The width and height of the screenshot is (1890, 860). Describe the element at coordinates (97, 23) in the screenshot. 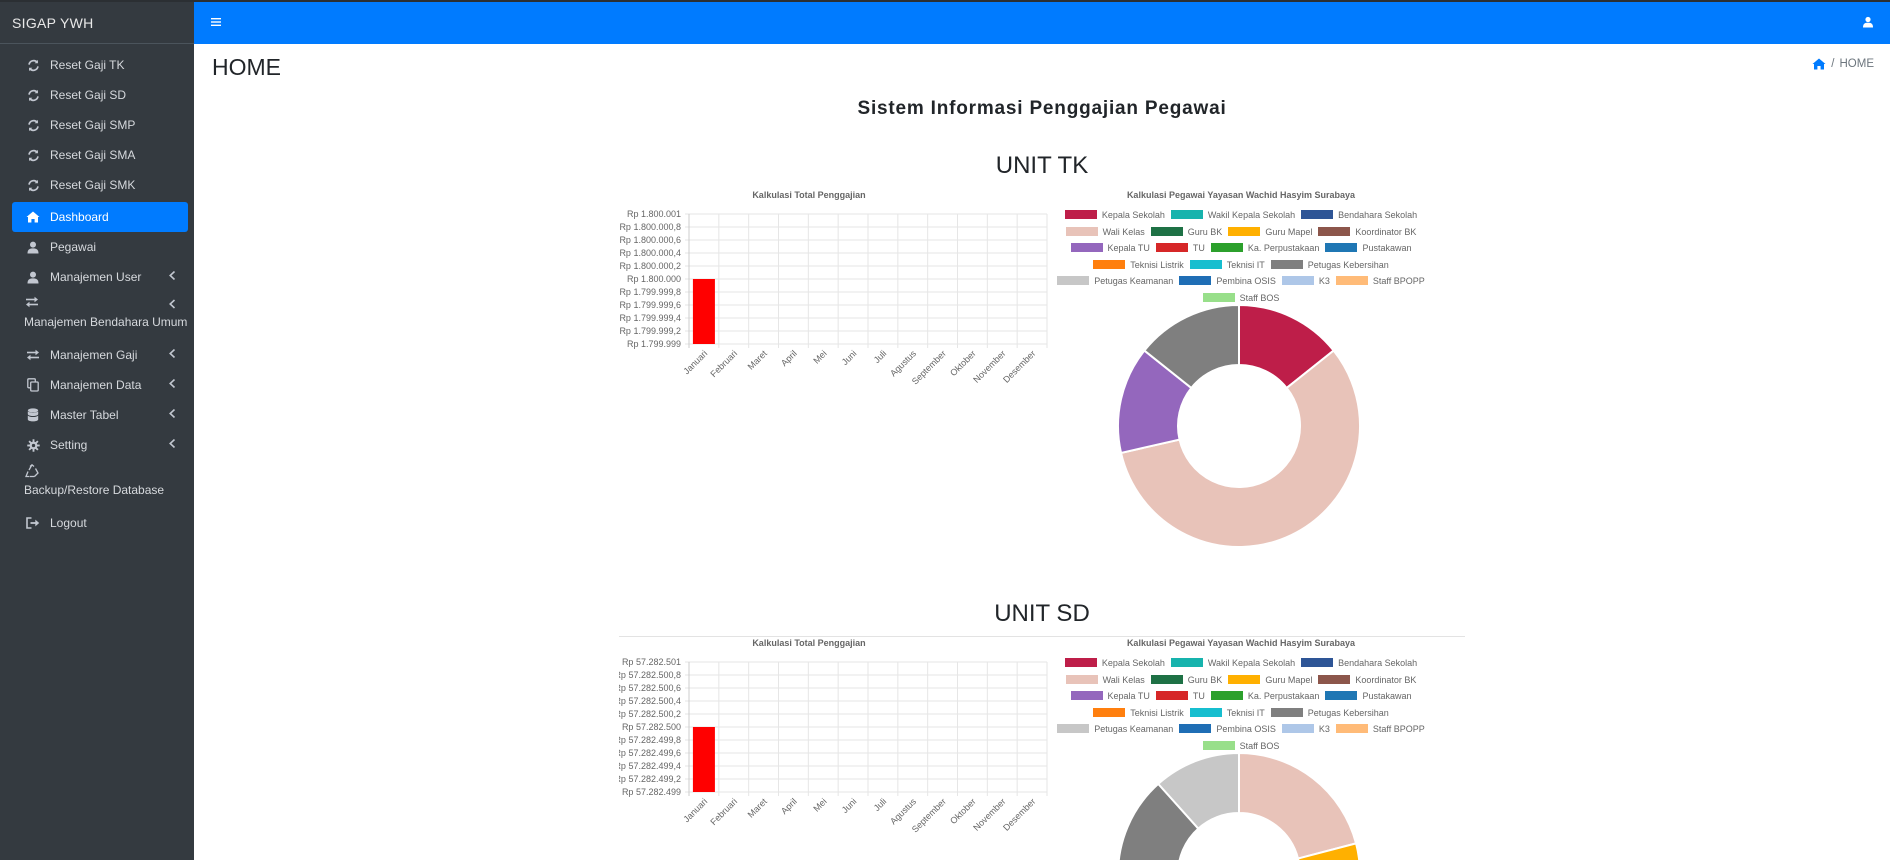

I see `brand-logo-text: SIGAP YWH` at that location.